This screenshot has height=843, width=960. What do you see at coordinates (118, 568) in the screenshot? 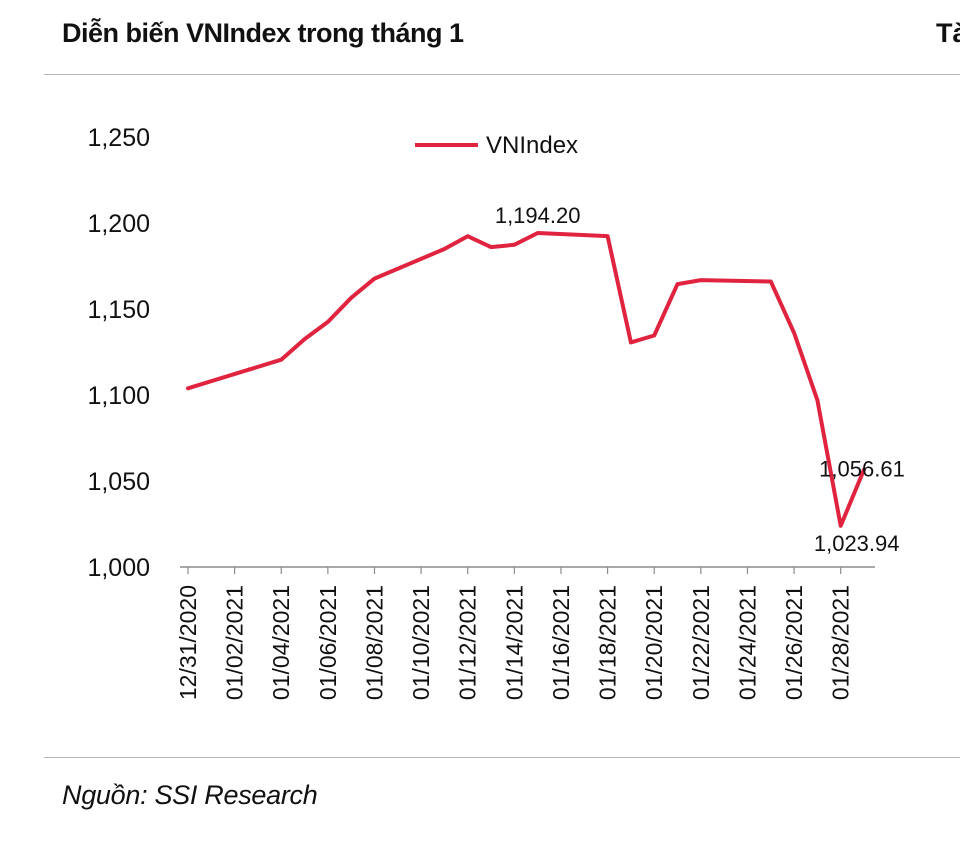
I see `y-tick-label: 1,000` at bounding box center [118, 568].